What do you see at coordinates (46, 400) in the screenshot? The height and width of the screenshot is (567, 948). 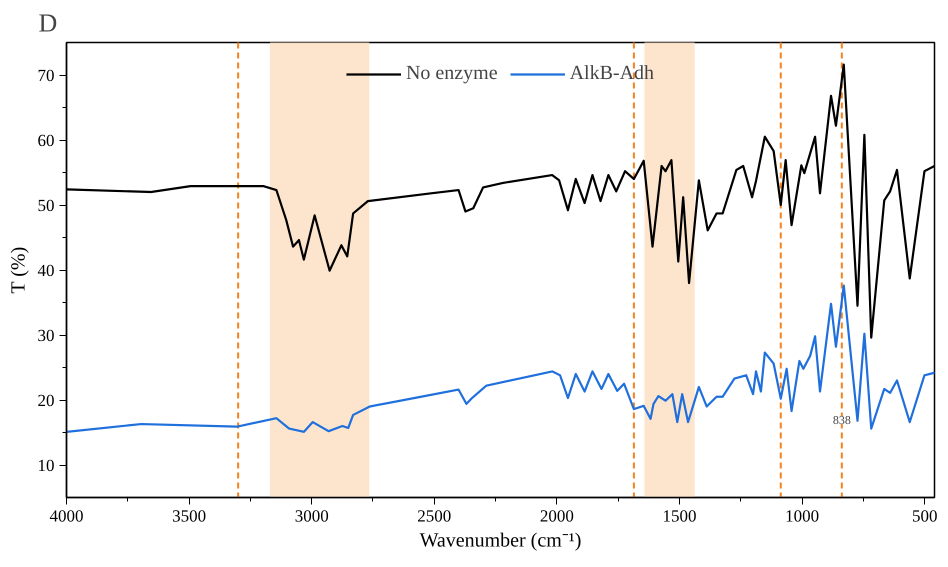 I see `y-tick-label: 20` at bounding box center [46, 400].